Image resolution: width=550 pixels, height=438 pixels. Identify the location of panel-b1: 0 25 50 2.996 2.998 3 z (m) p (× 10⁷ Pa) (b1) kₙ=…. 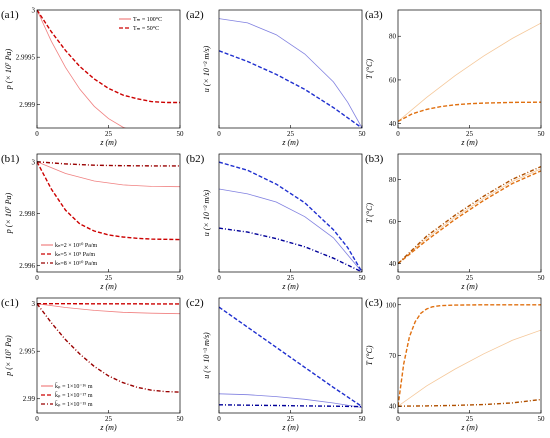
(92, 222).